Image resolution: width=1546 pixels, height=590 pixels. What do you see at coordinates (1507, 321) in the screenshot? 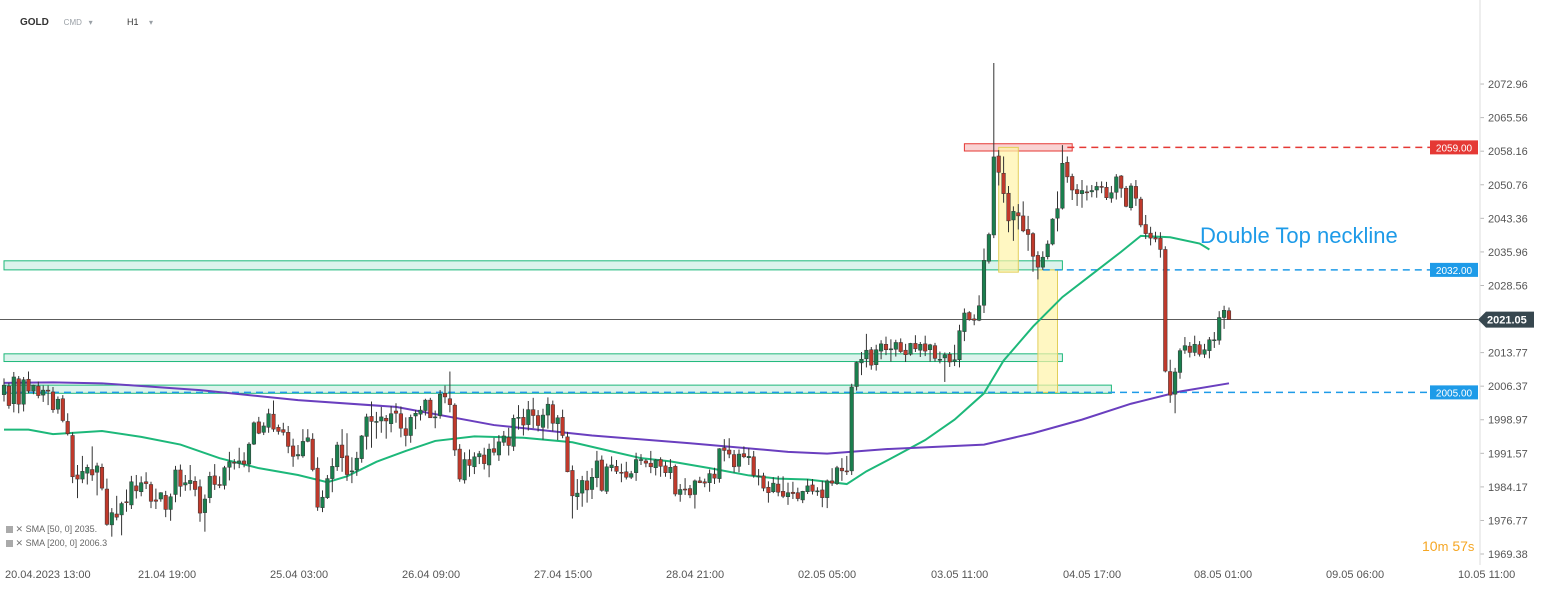
I see `current-price-label: 2021.05` at bounding box center [1507, 321].